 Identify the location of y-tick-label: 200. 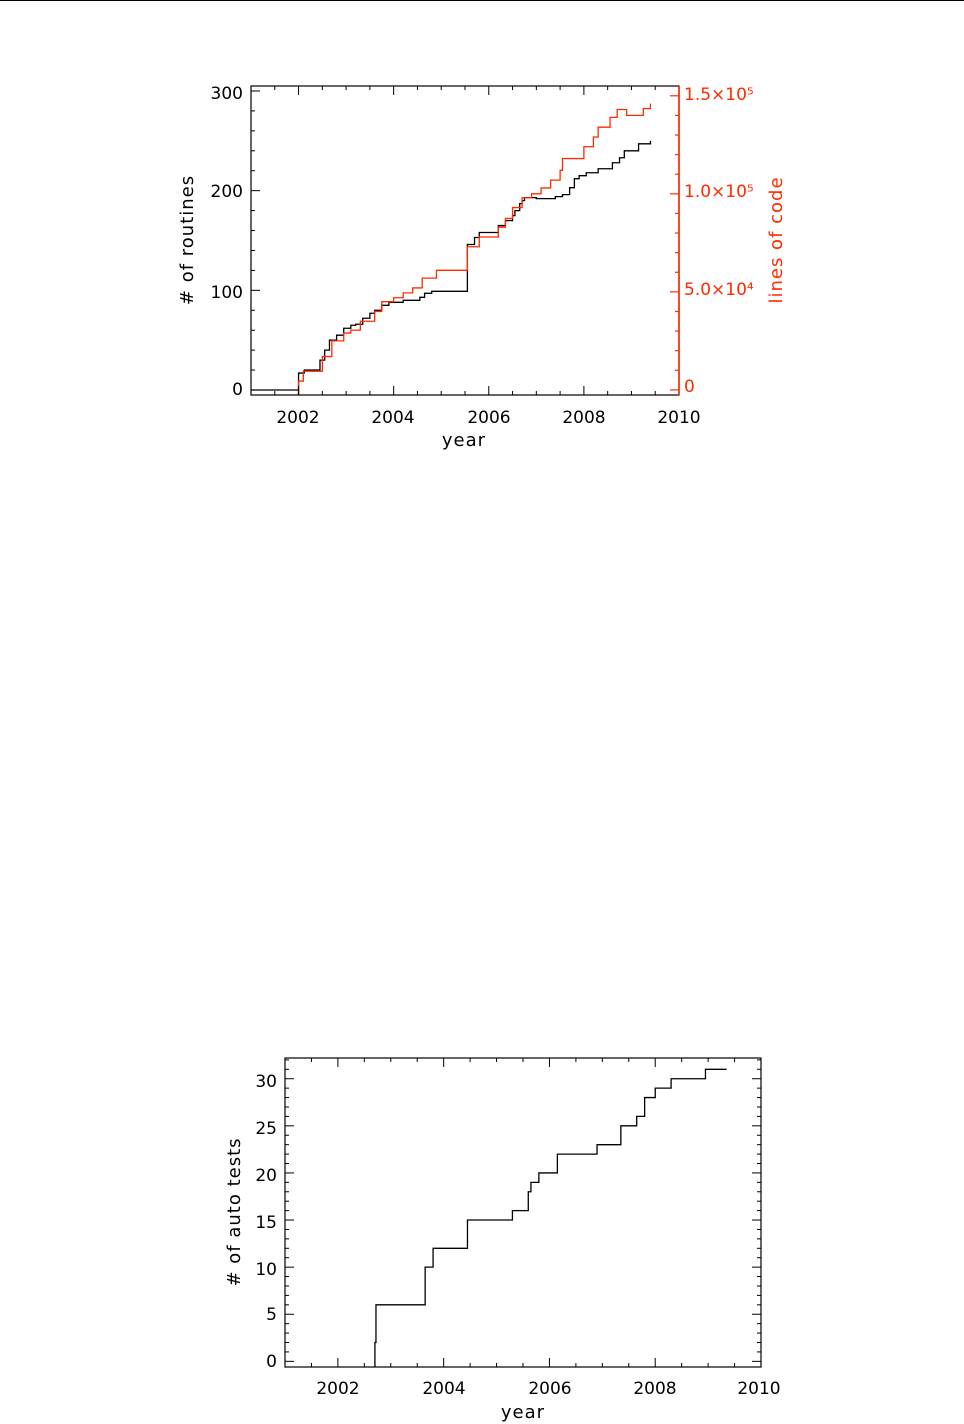
(227, 192).